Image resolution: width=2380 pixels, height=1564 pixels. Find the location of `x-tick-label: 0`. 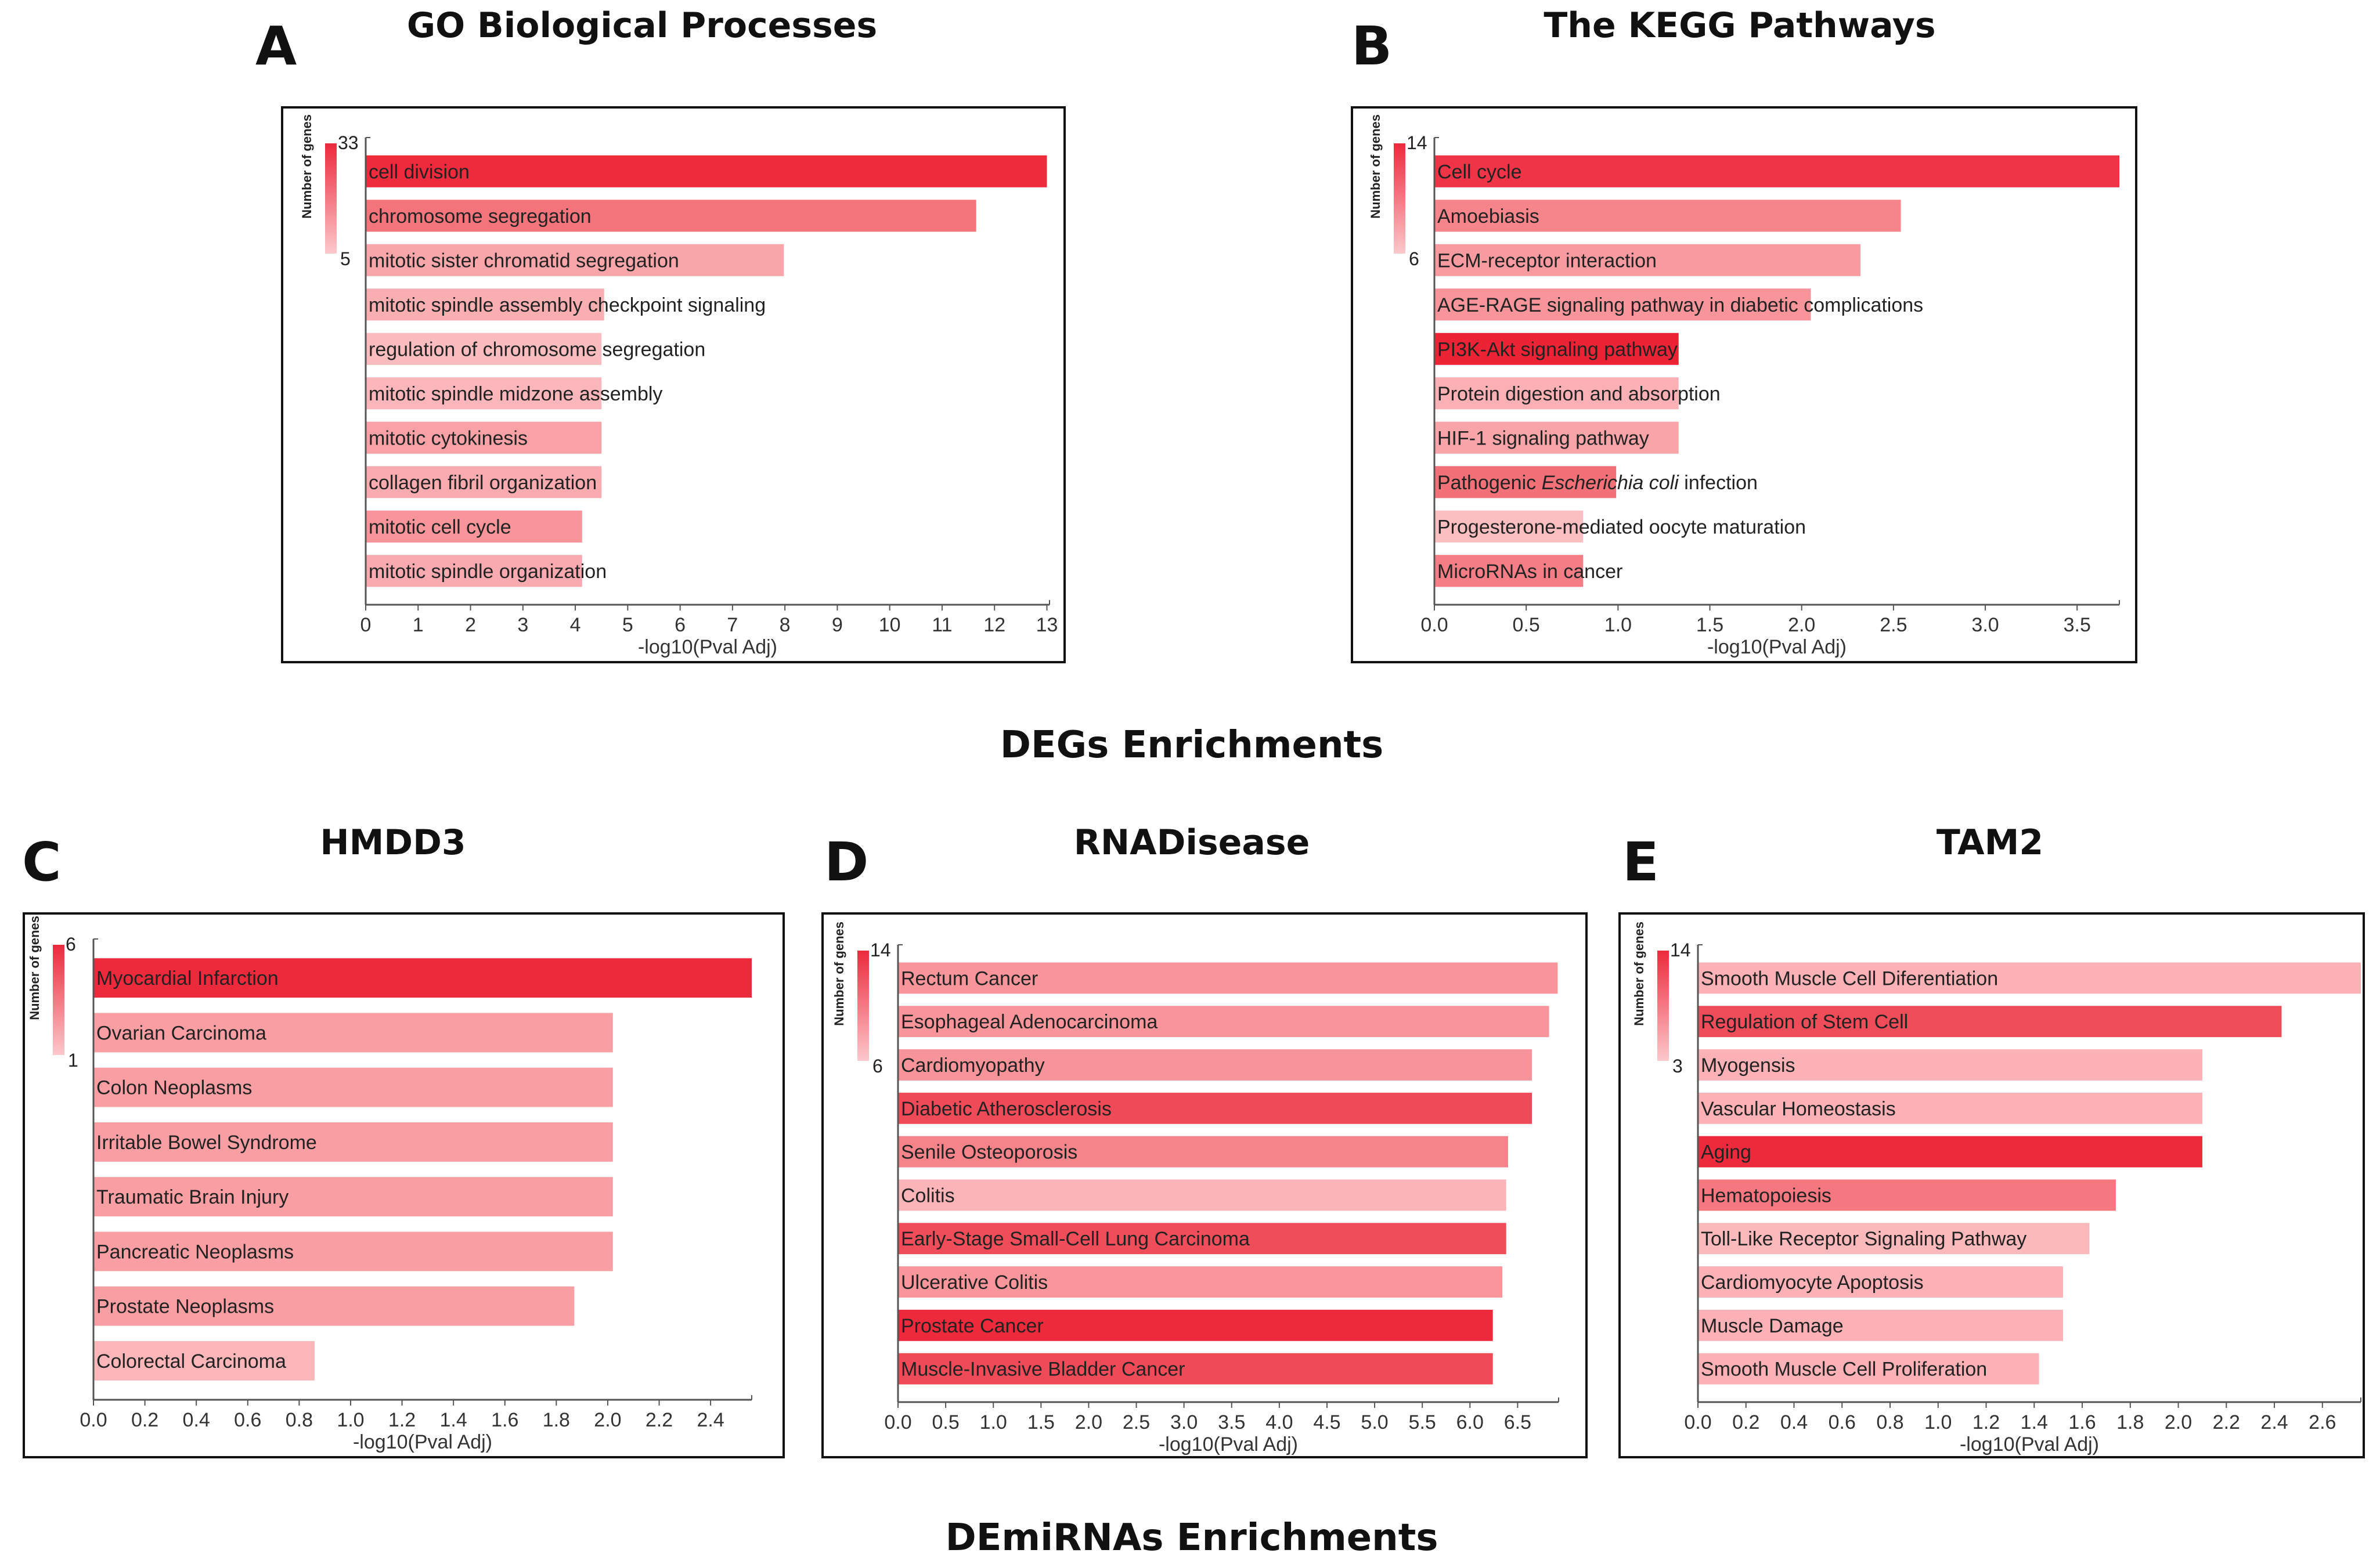

x-tick-label: 0 is located at coordinates (366, 625).